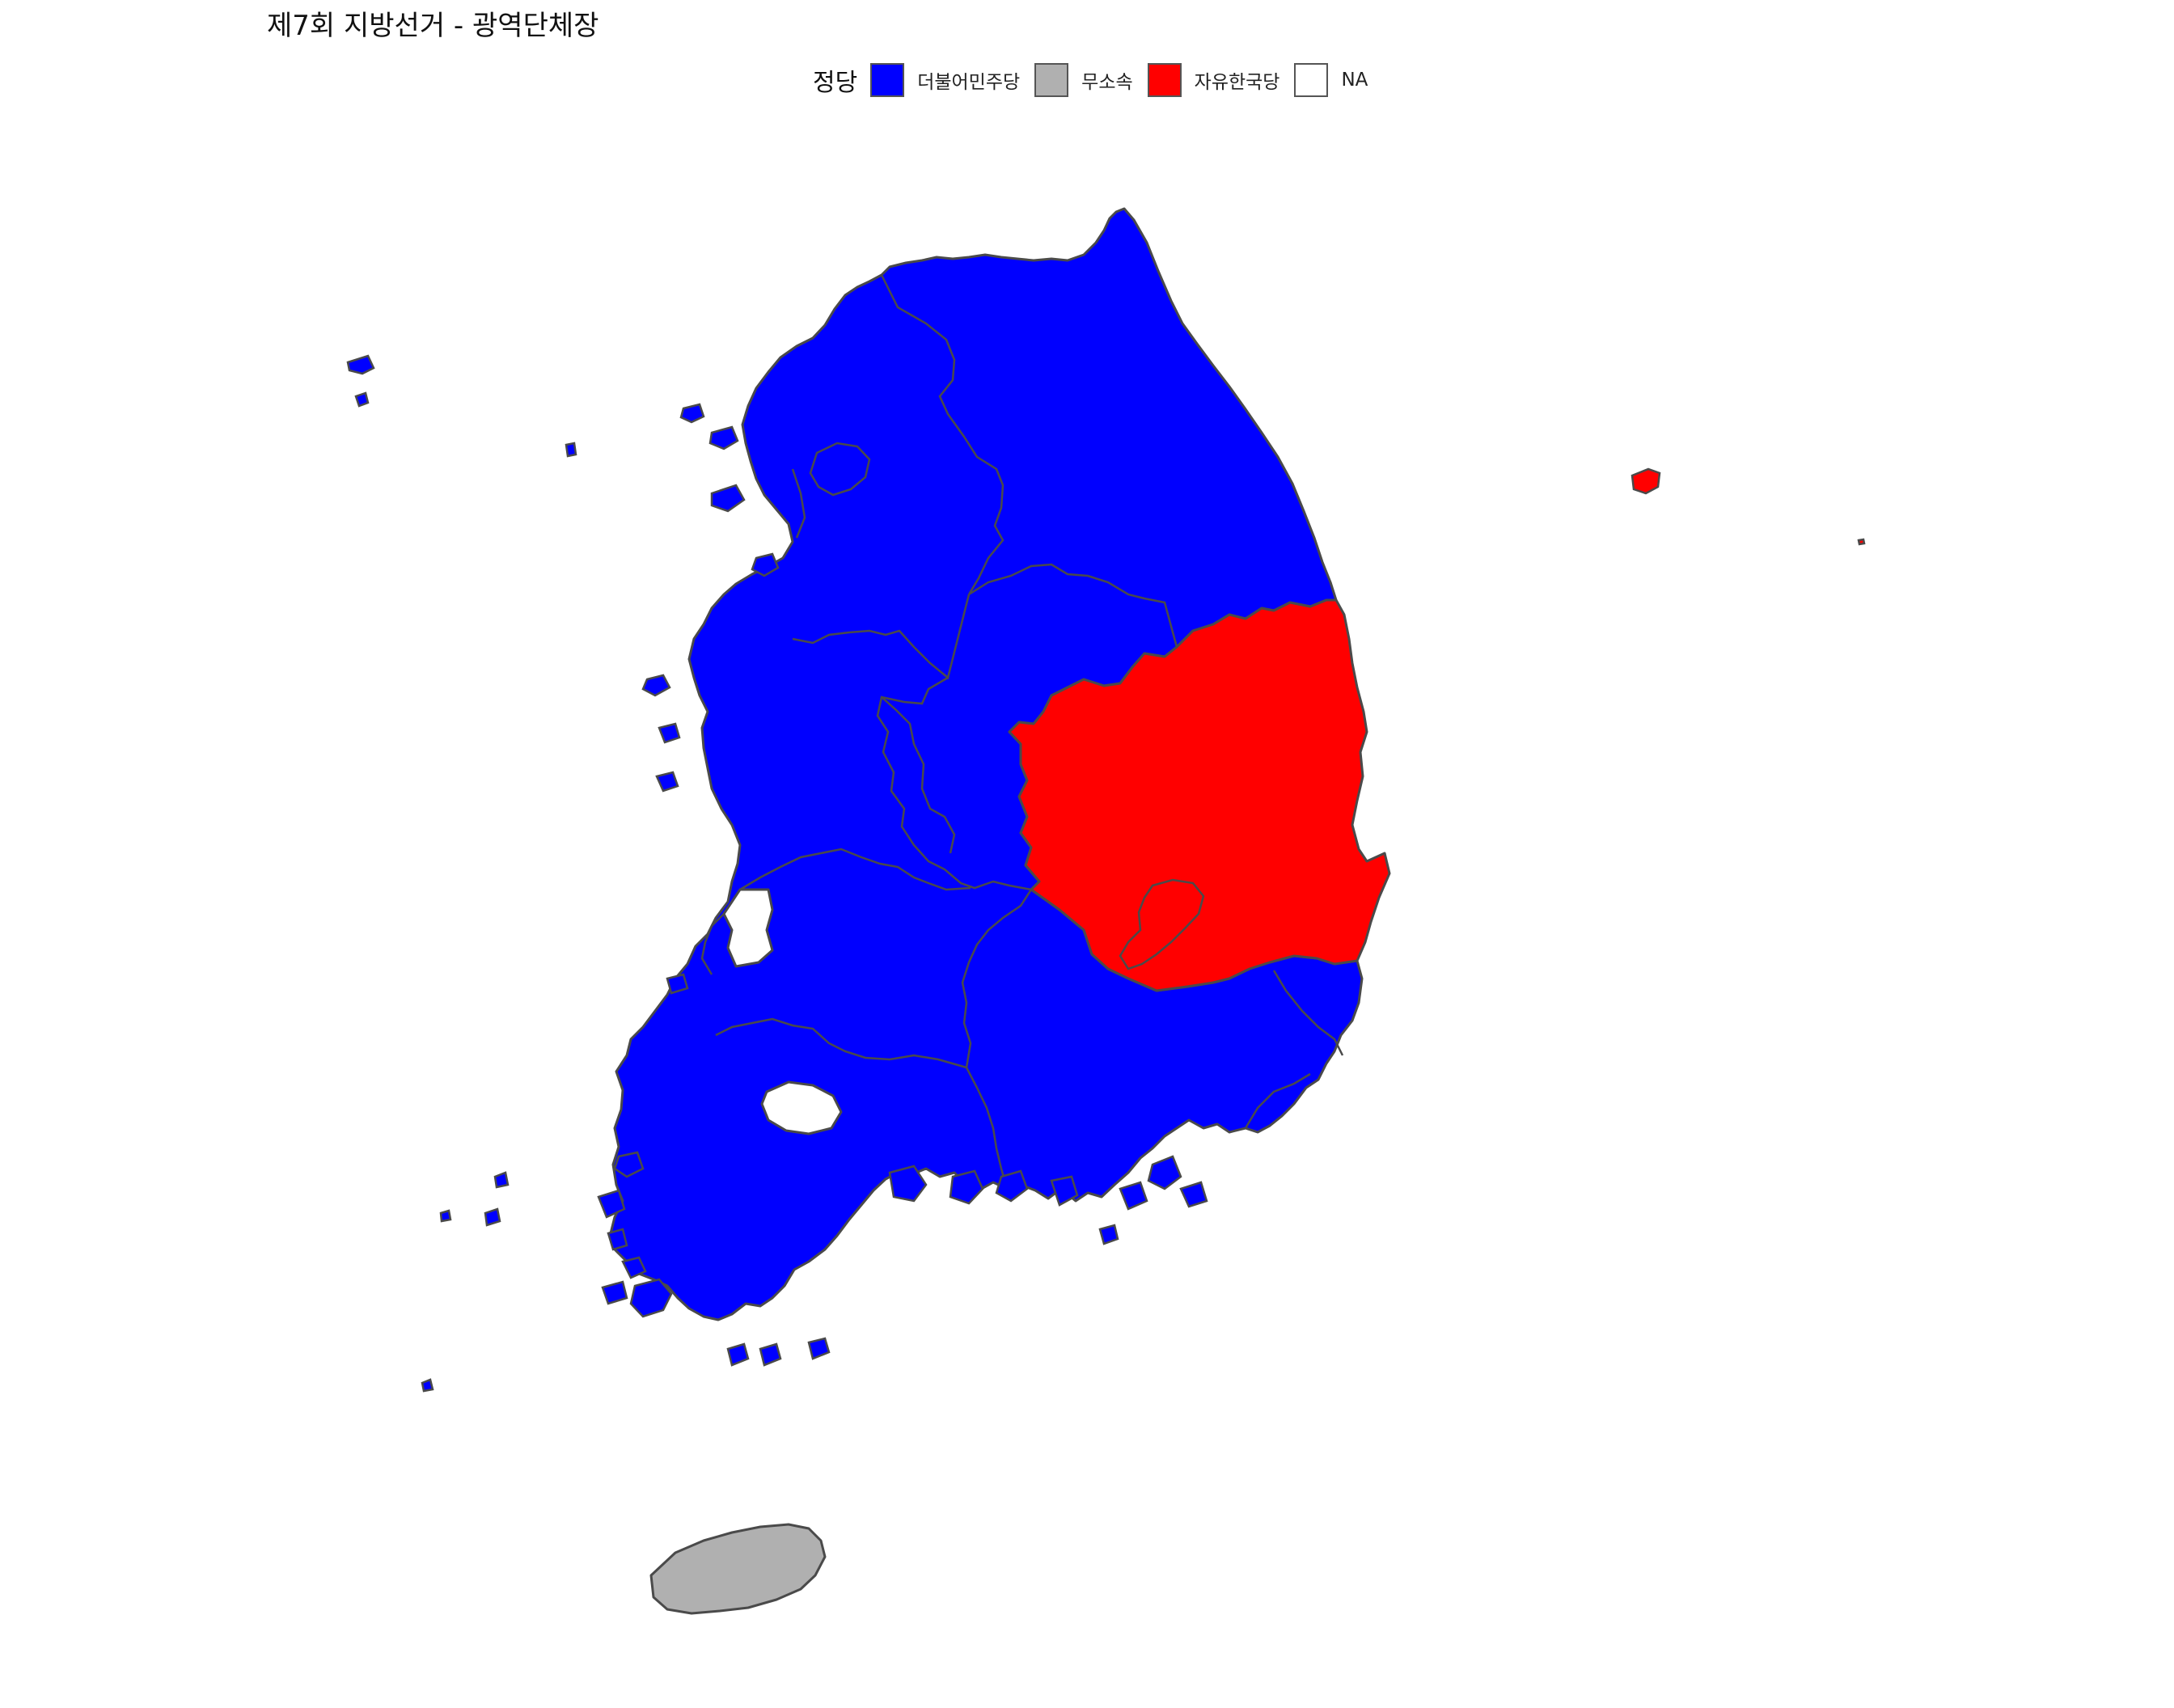  Describe the element at coordinates (969, 83) in the screenshot. I see `legend-label-minjoo: 더불어민주당` at that location.